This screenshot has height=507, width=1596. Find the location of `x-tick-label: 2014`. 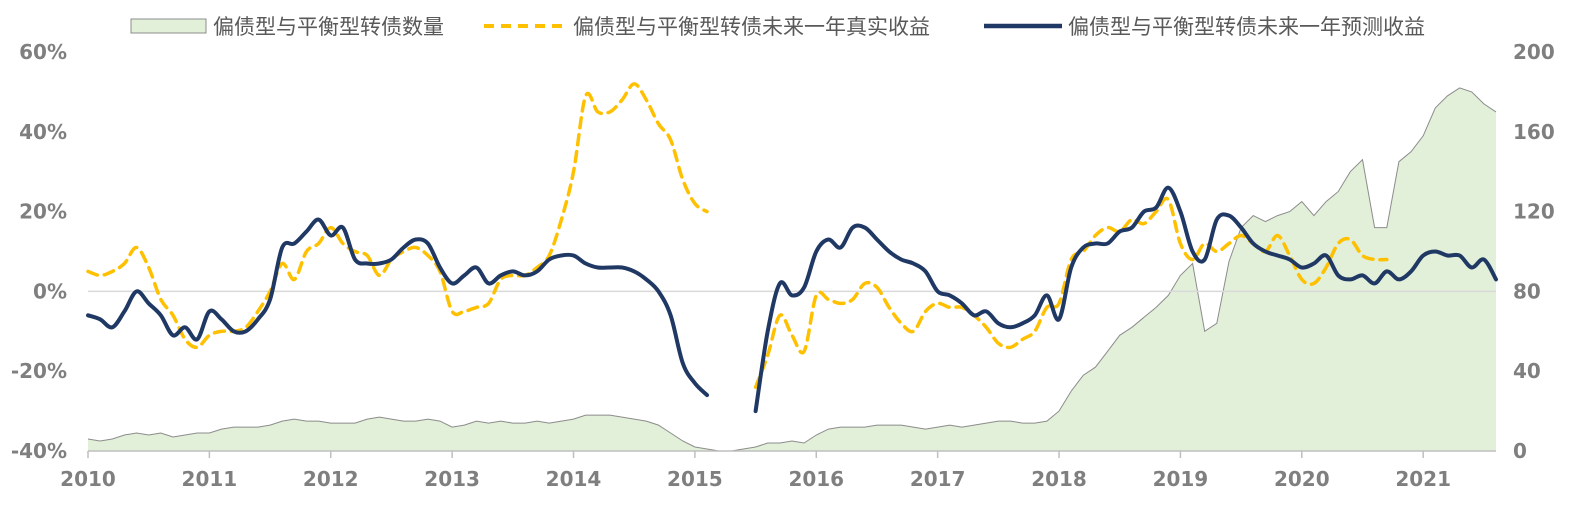

x-tick-label: 2014 is located at coordinates (574, 479).